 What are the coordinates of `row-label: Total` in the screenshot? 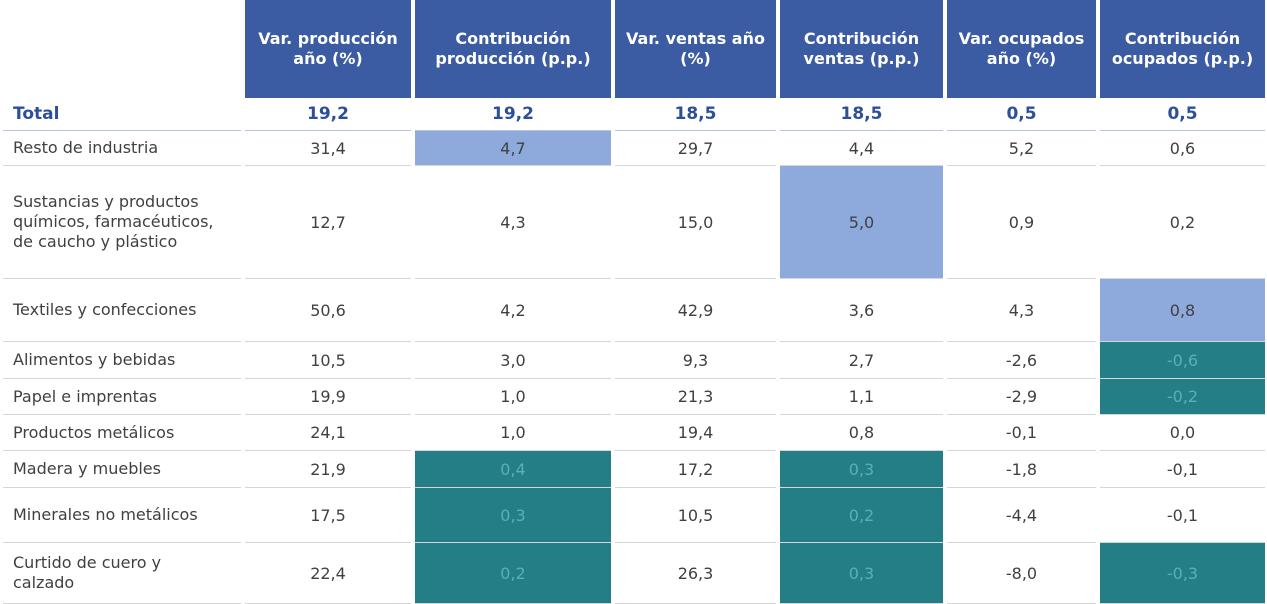 It's located at (123, 114).